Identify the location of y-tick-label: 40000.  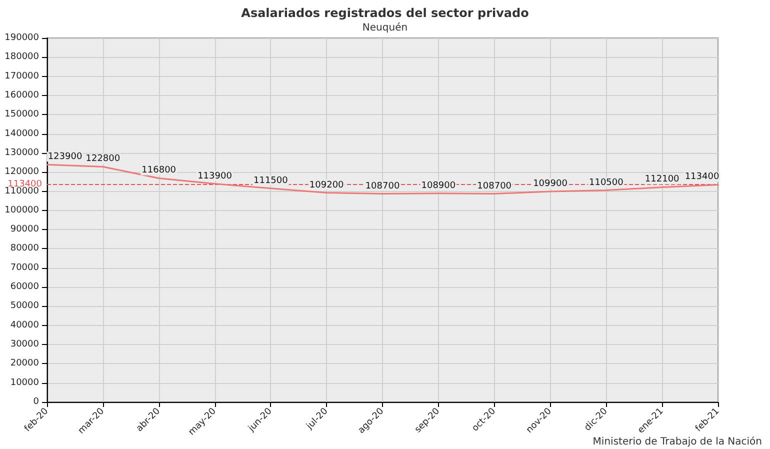
(25, 325).